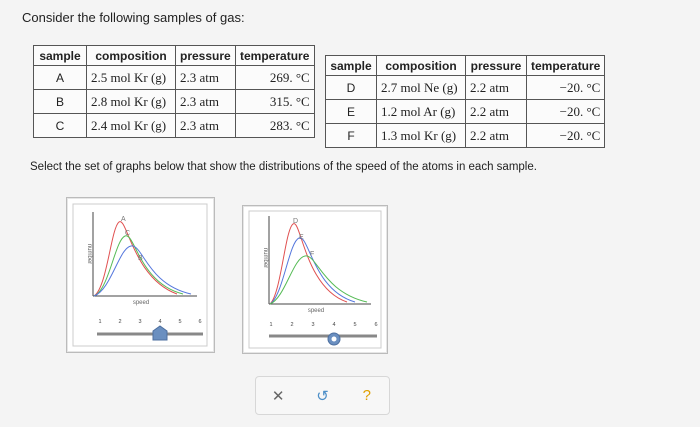 The height and width of the screenshot is (427, 700). I want to click on sample-label: A, so click(60, 77).